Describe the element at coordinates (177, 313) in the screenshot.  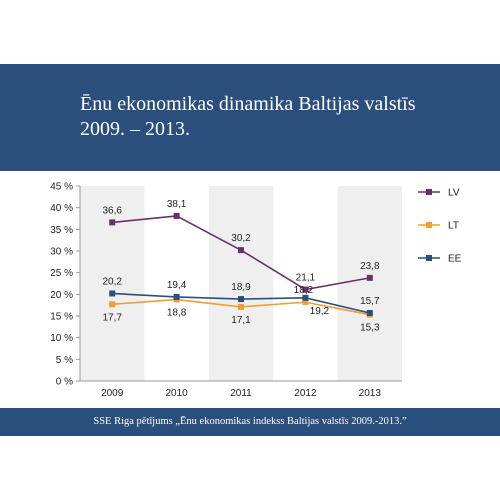
I see `data-label-lt: 18,8` at that location.